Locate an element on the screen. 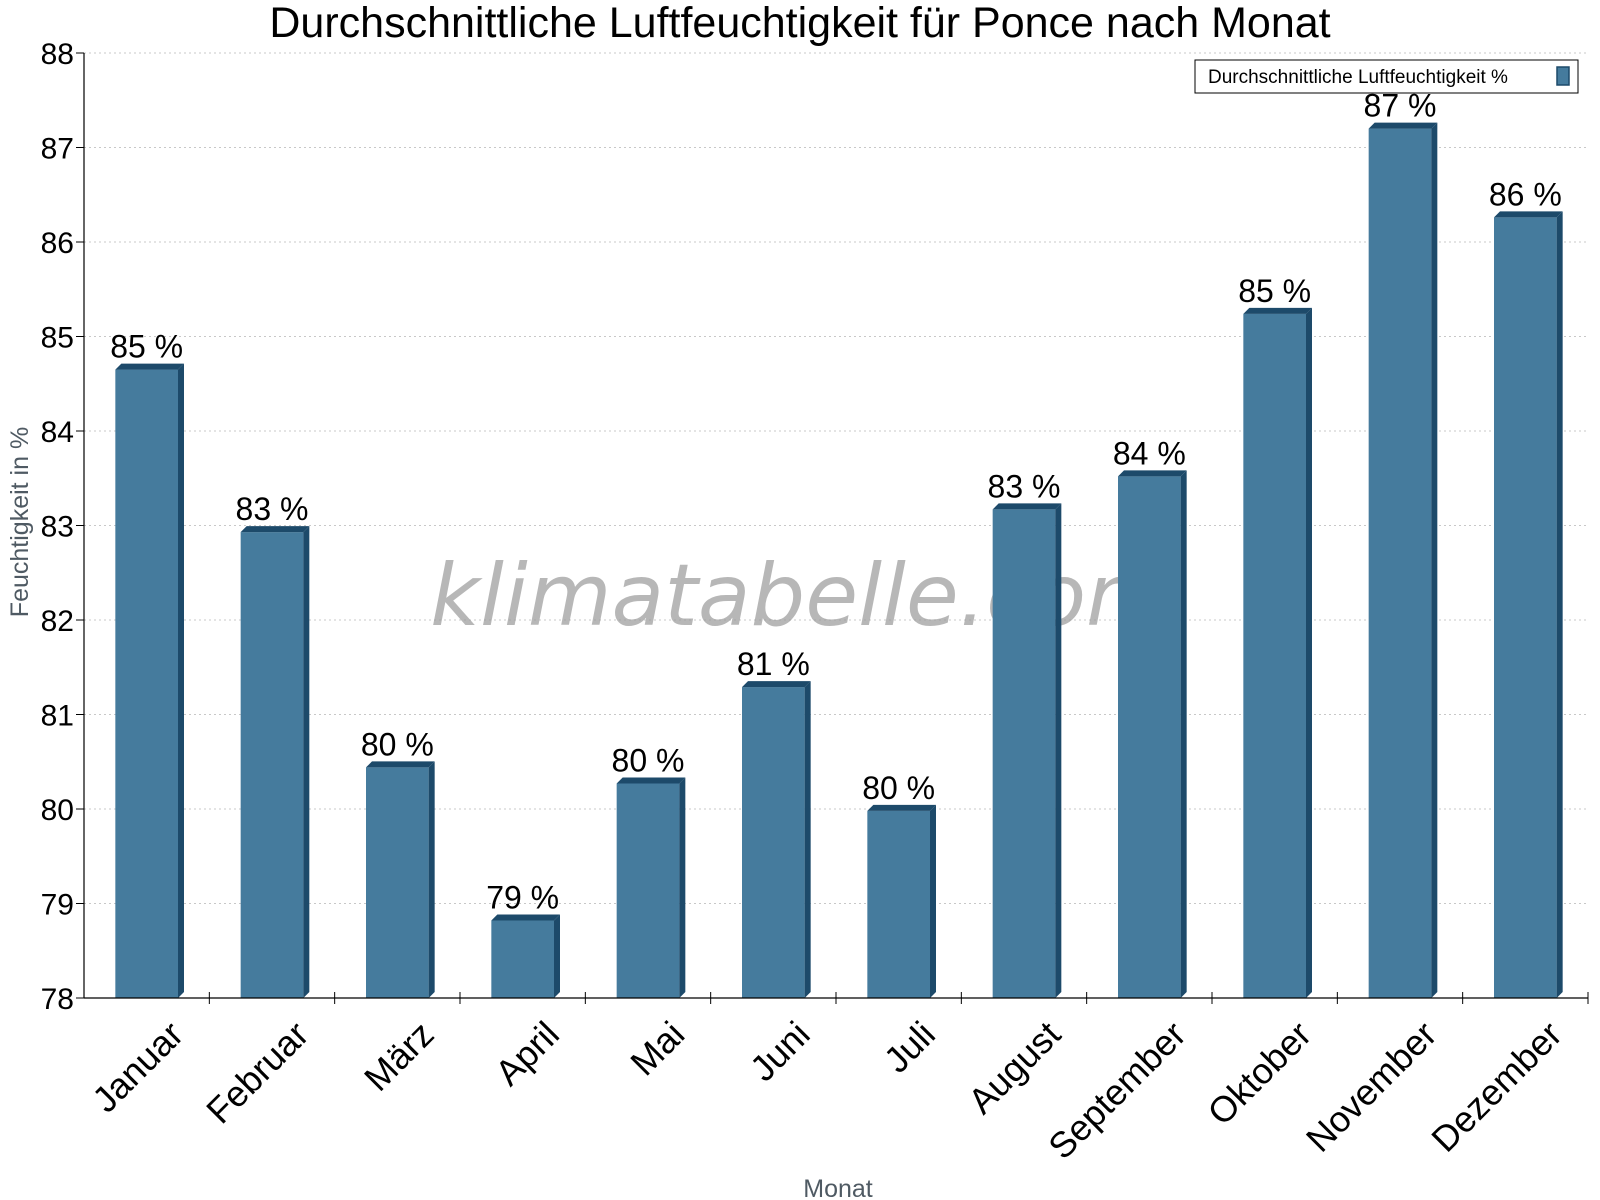 The image size is (1600, 1200). x-tick-label: November is located at coordinates (1371, 1086).